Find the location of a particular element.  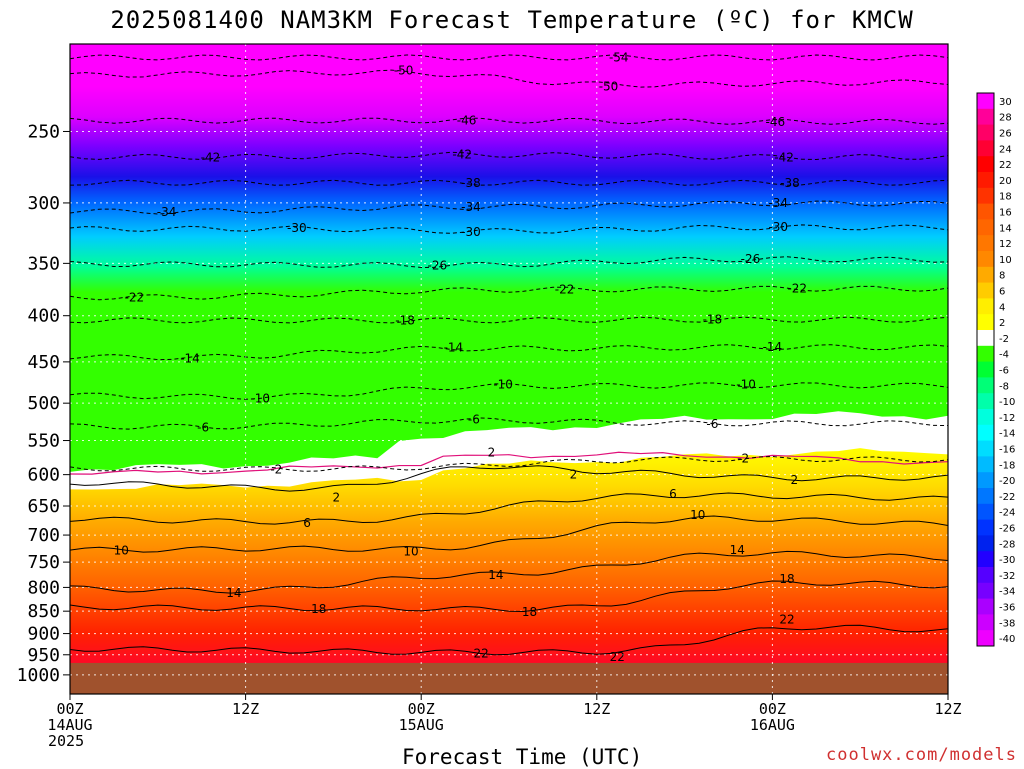

isotherm--10 is located at coordinates (509, 391).